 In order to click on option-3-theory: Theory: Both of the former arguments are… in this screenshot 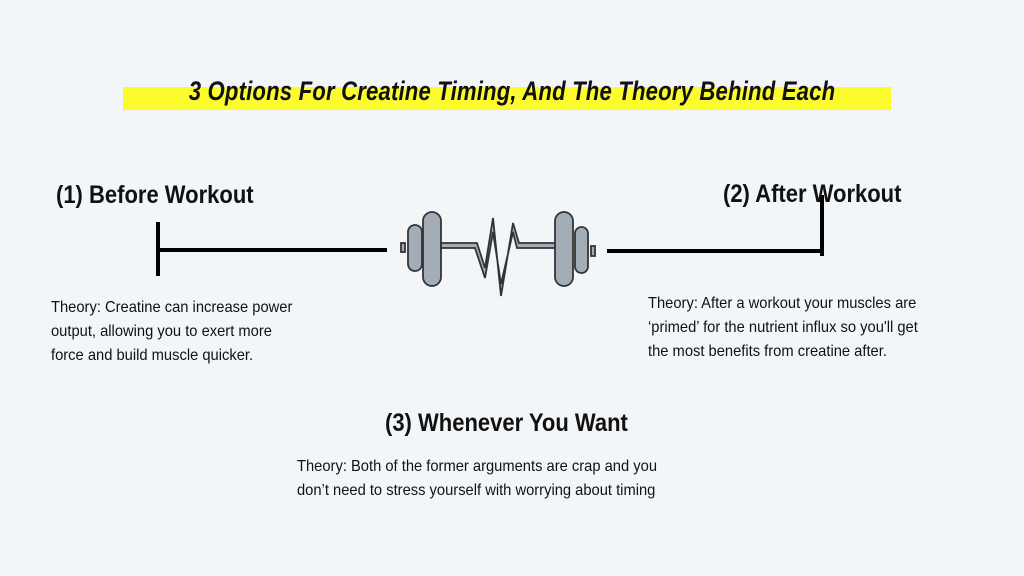, I will do `click(477, 479)`.